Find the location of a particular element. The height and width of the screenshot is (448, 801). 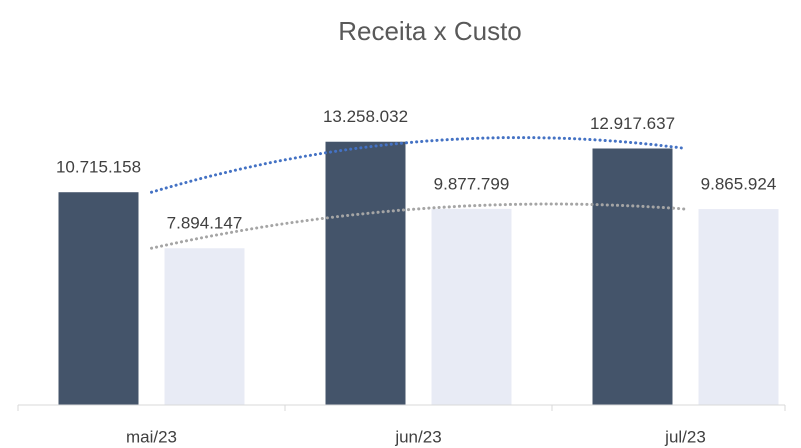

data-label: 7.894.147 is located at coordinates (205, 223).